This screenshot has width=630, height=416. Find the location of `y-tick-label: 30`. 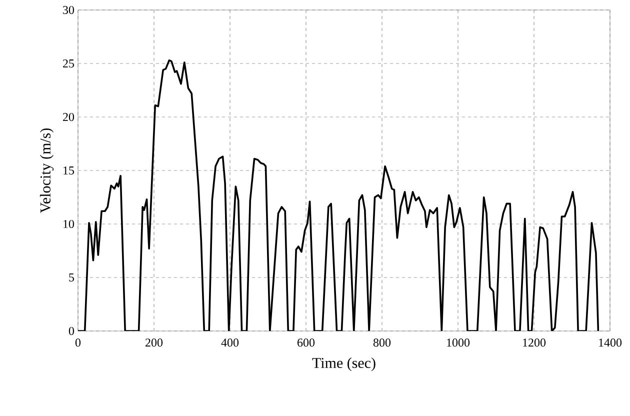

y-tick-label: 30 is located at coordinates (68, 10).